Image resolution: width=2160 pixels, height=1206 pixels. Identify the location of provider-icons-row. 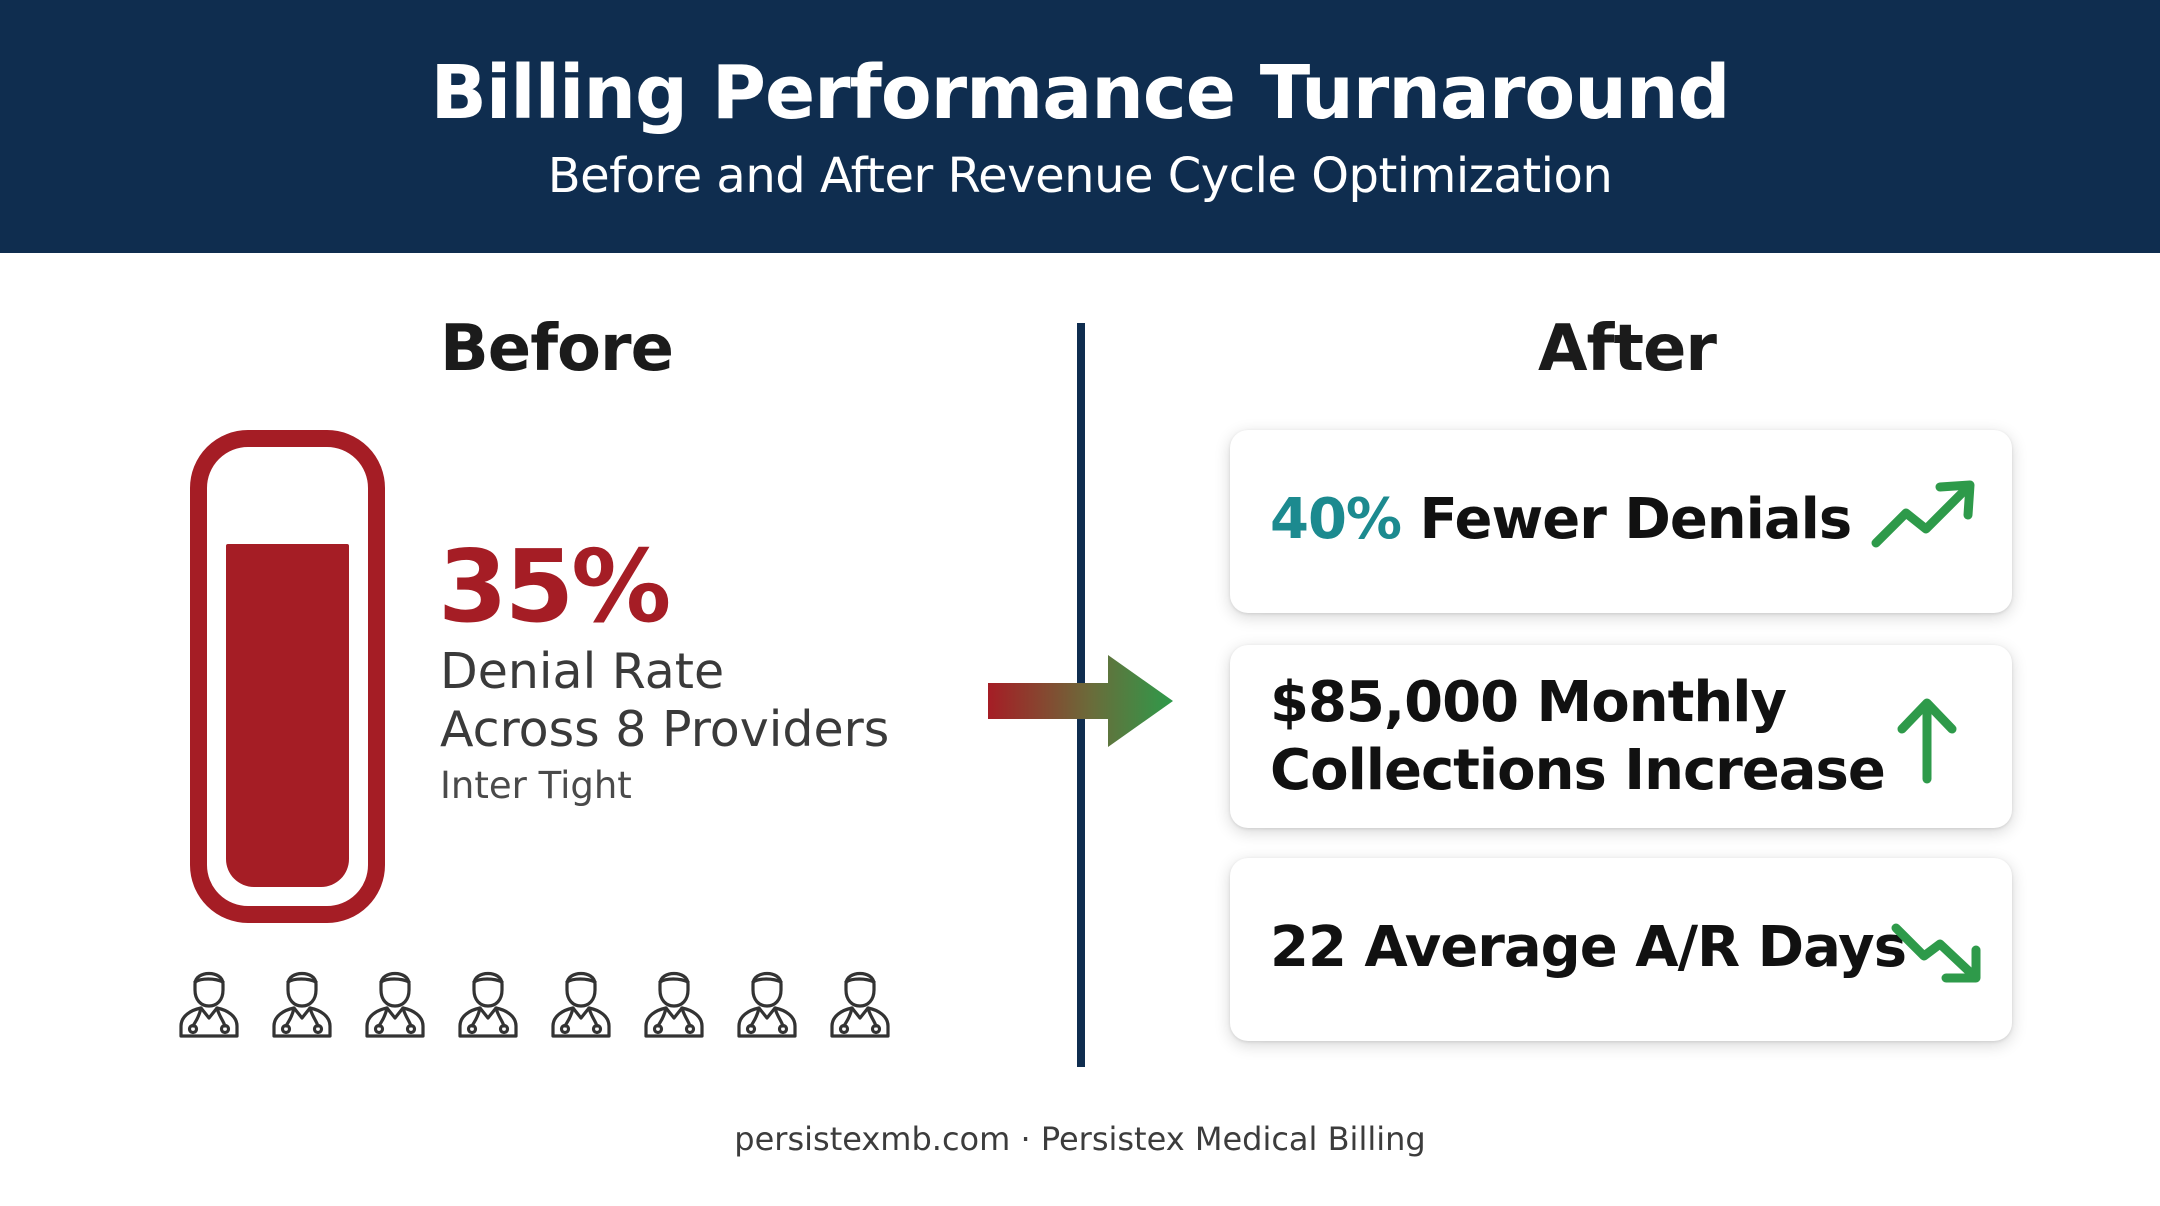
(545, 1000).